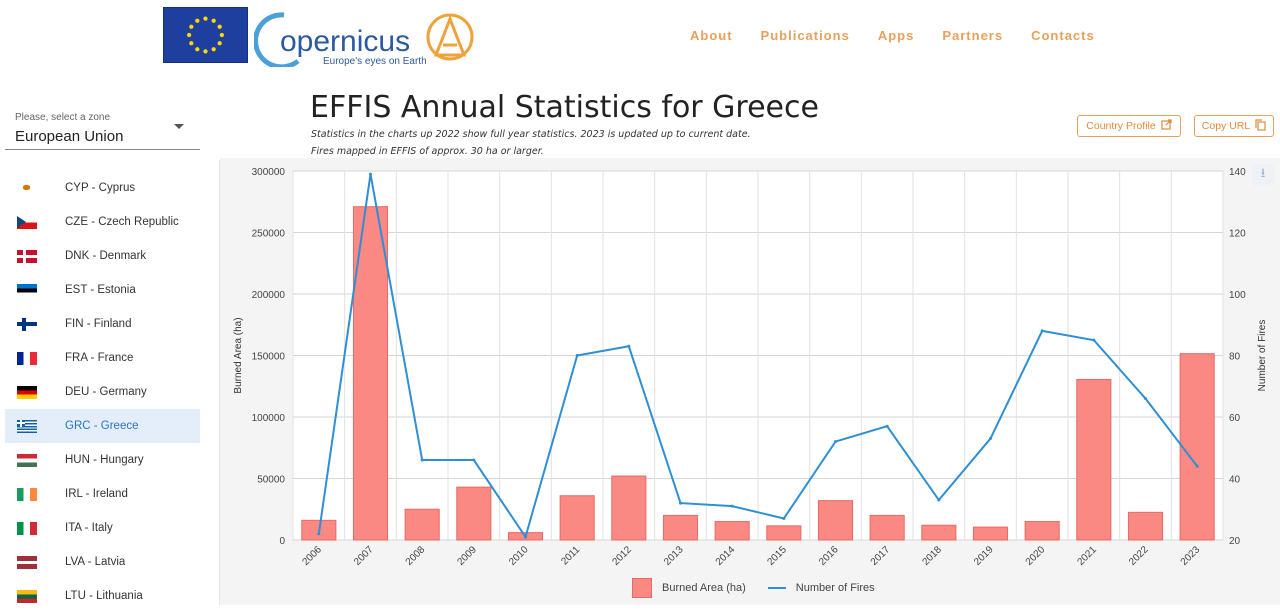  I want to click on sidebar-item-label: ITA - Italy, so click(89, 528).